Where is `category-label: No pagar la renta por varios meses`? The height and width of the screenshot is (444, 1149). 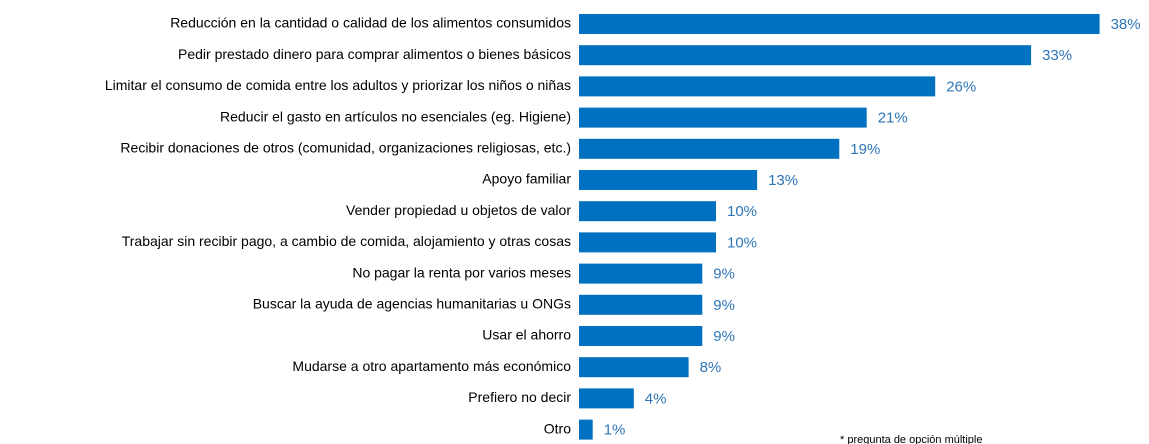 category-label: No pagar la renta por varios meses is located at coordinates (461, 272).